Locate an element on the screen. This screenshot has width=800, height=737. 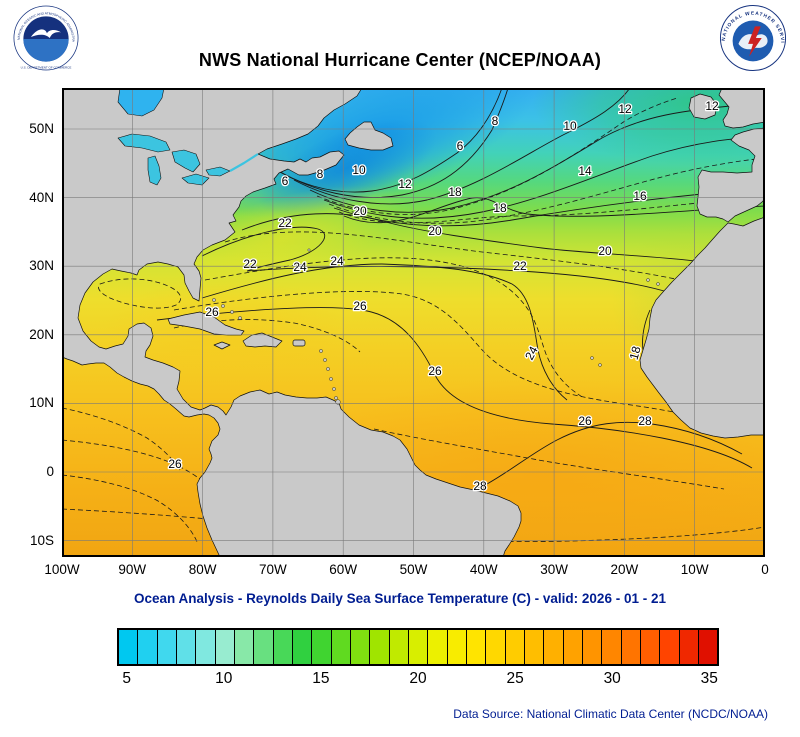
colorbar-tick-label: 30 is located at coordinates (612, 678).